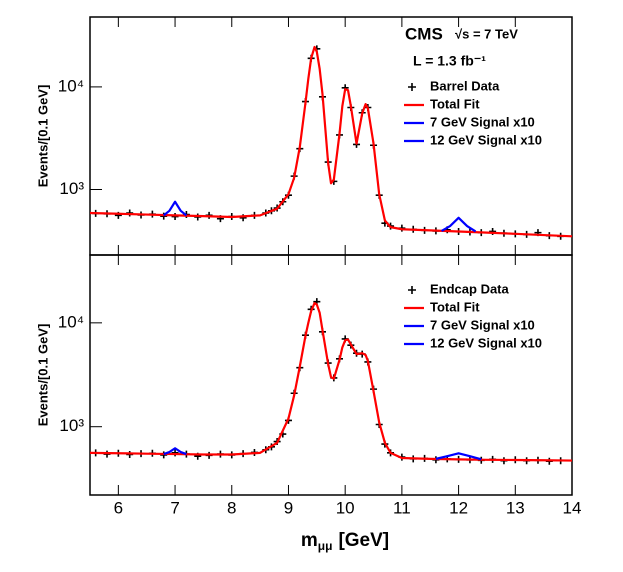 Image resolution: width=623 pixels, height=572 pixels. Describe the element at coordinates (288, 507) in the screenshot. I see `x-tick-label: 9` at that location.